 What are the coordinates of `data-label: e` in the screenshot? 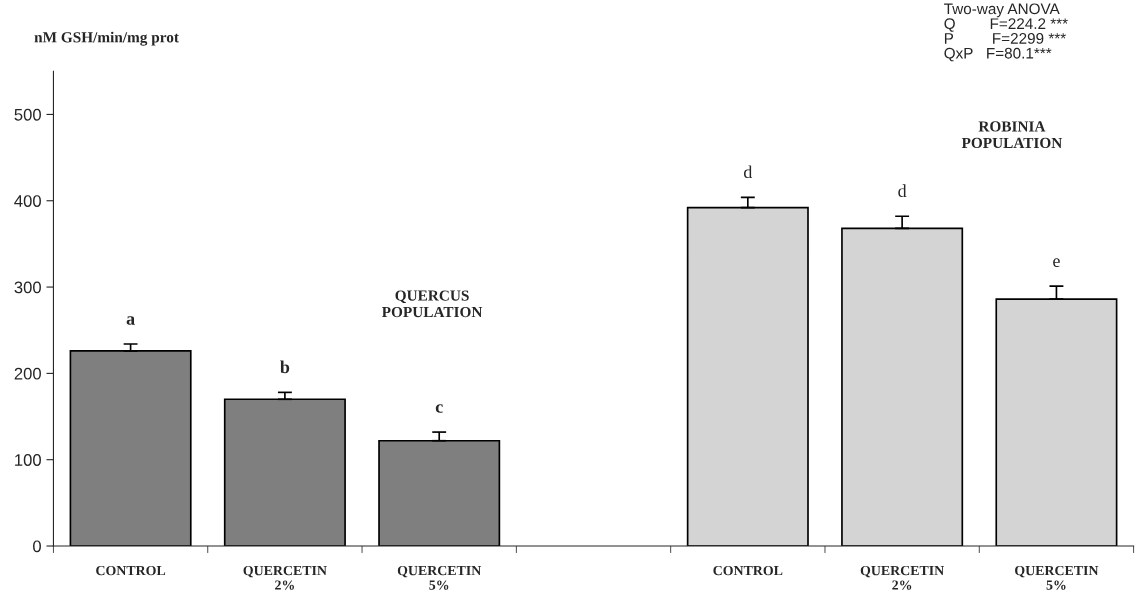 It's located at (1056, 262).